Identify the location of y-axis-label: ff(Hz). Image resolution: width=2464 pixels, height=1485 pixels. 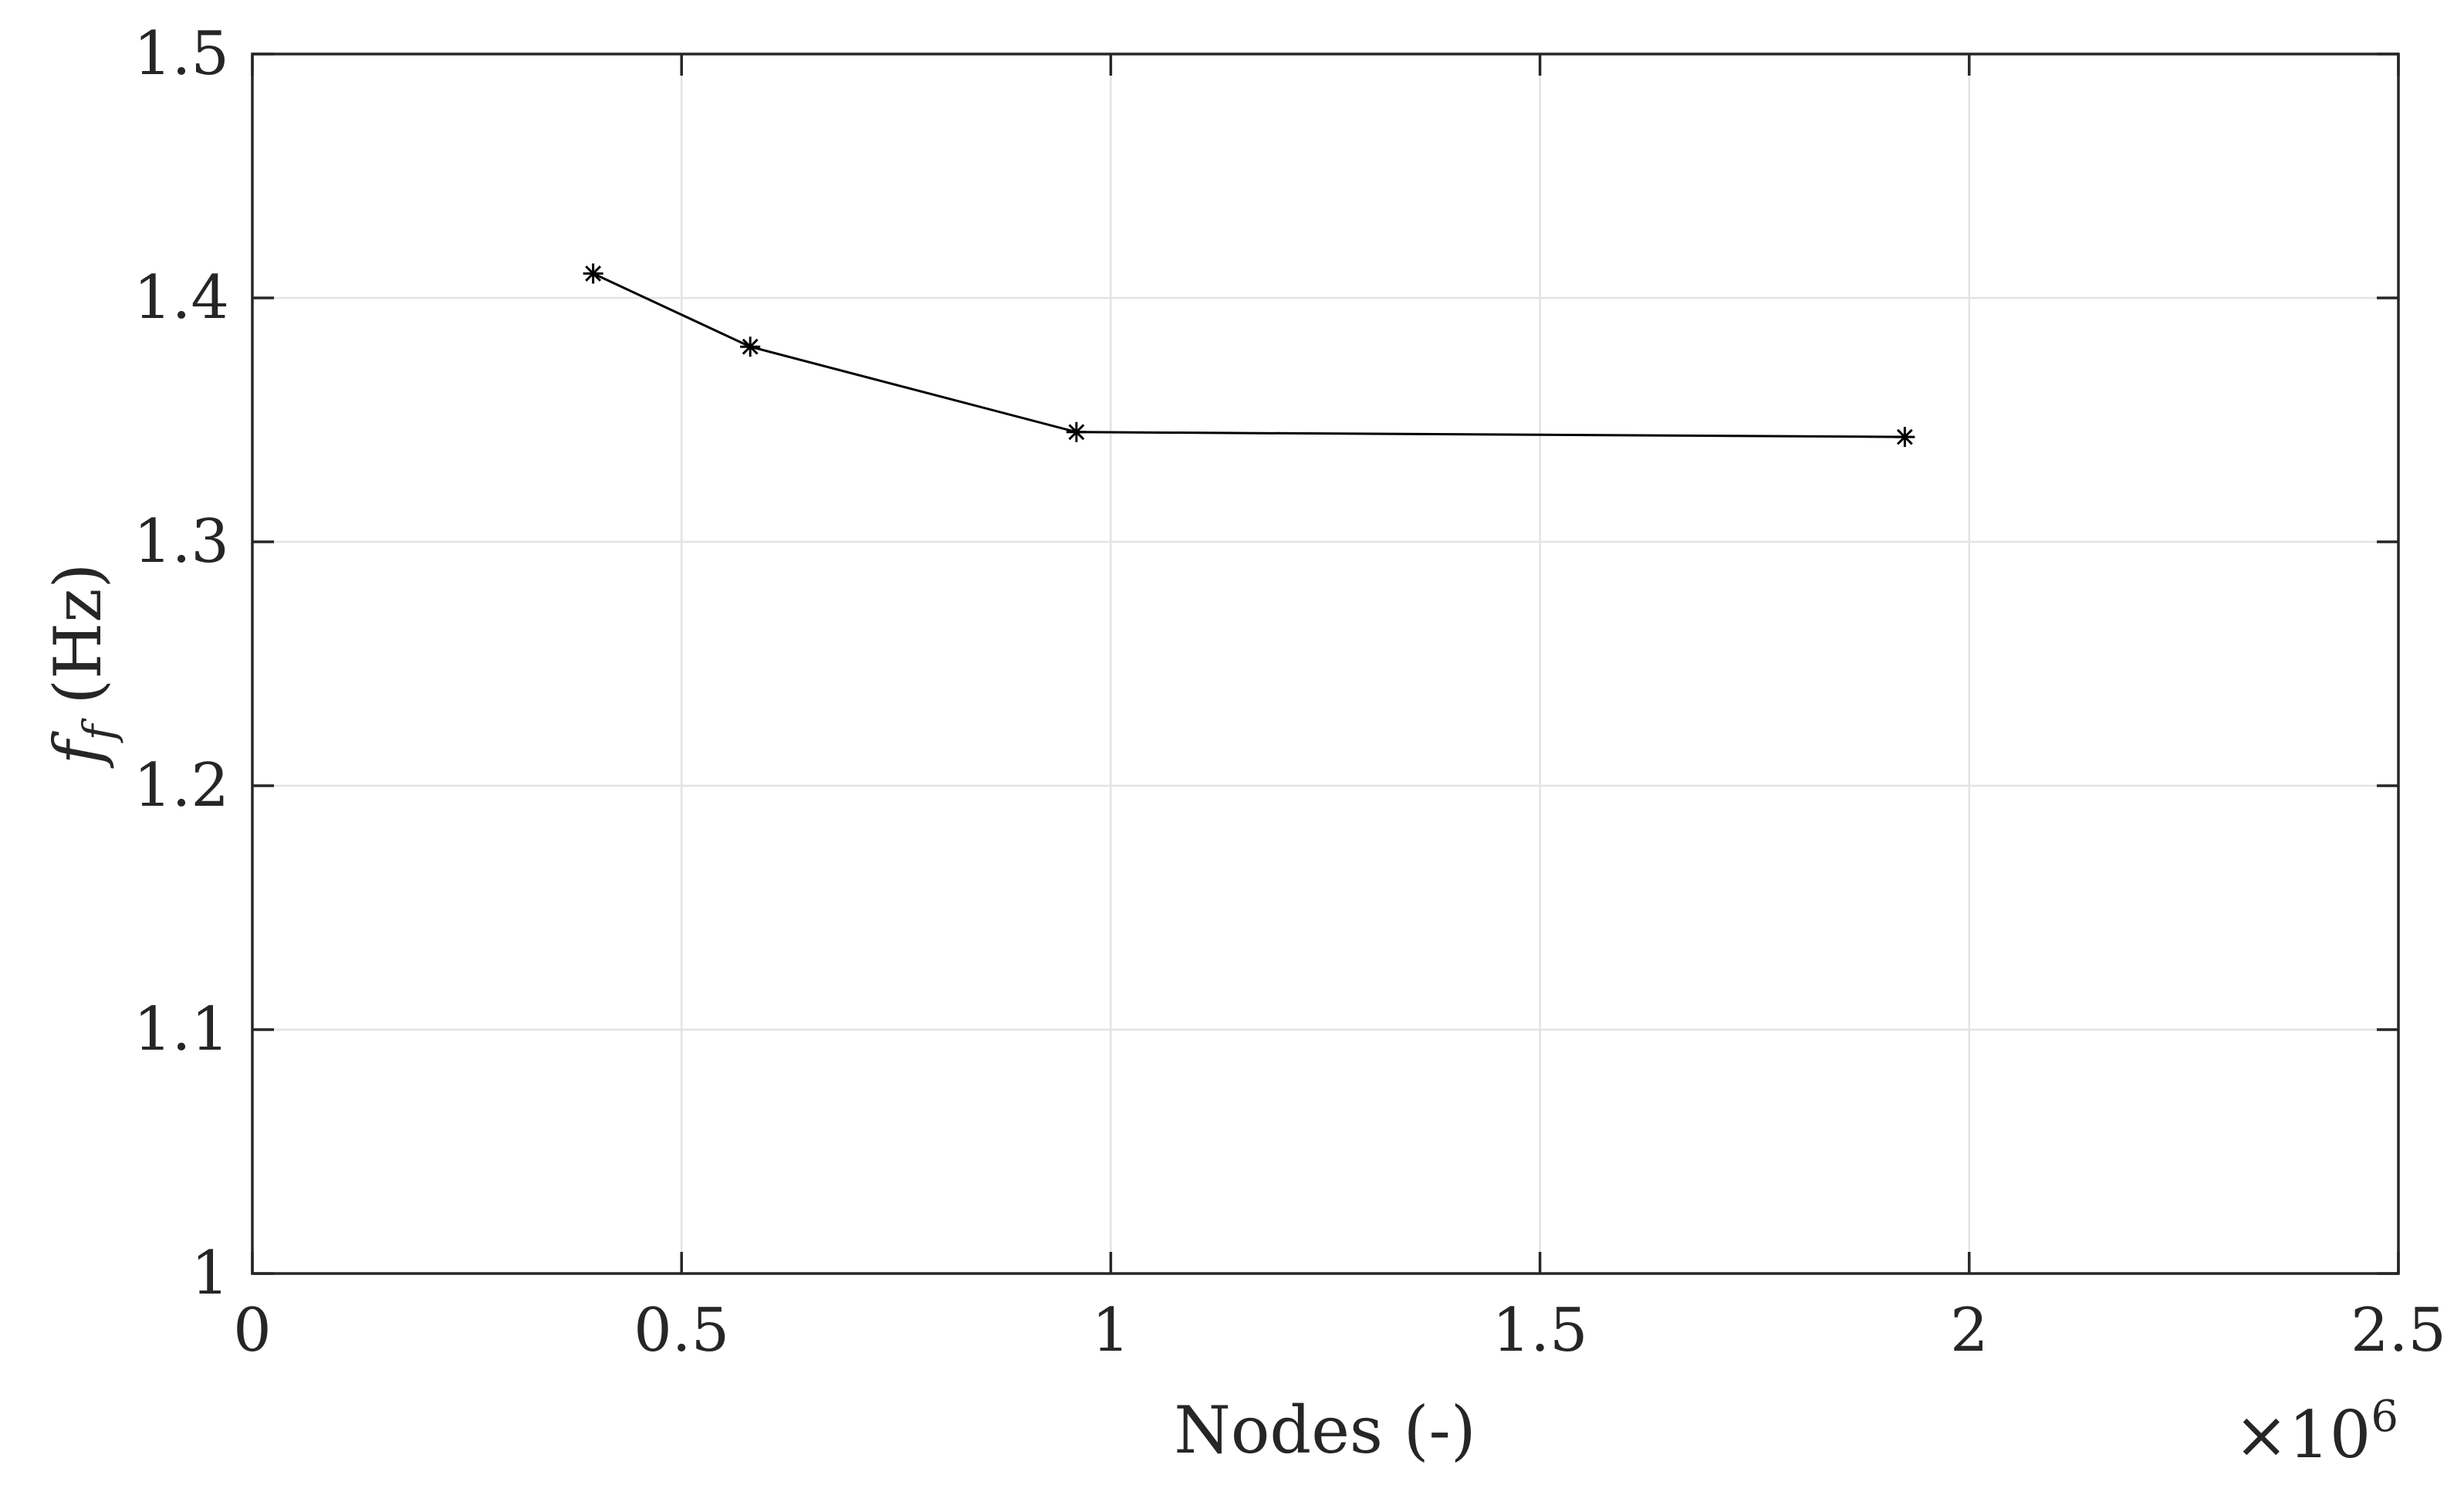
(82, 666).